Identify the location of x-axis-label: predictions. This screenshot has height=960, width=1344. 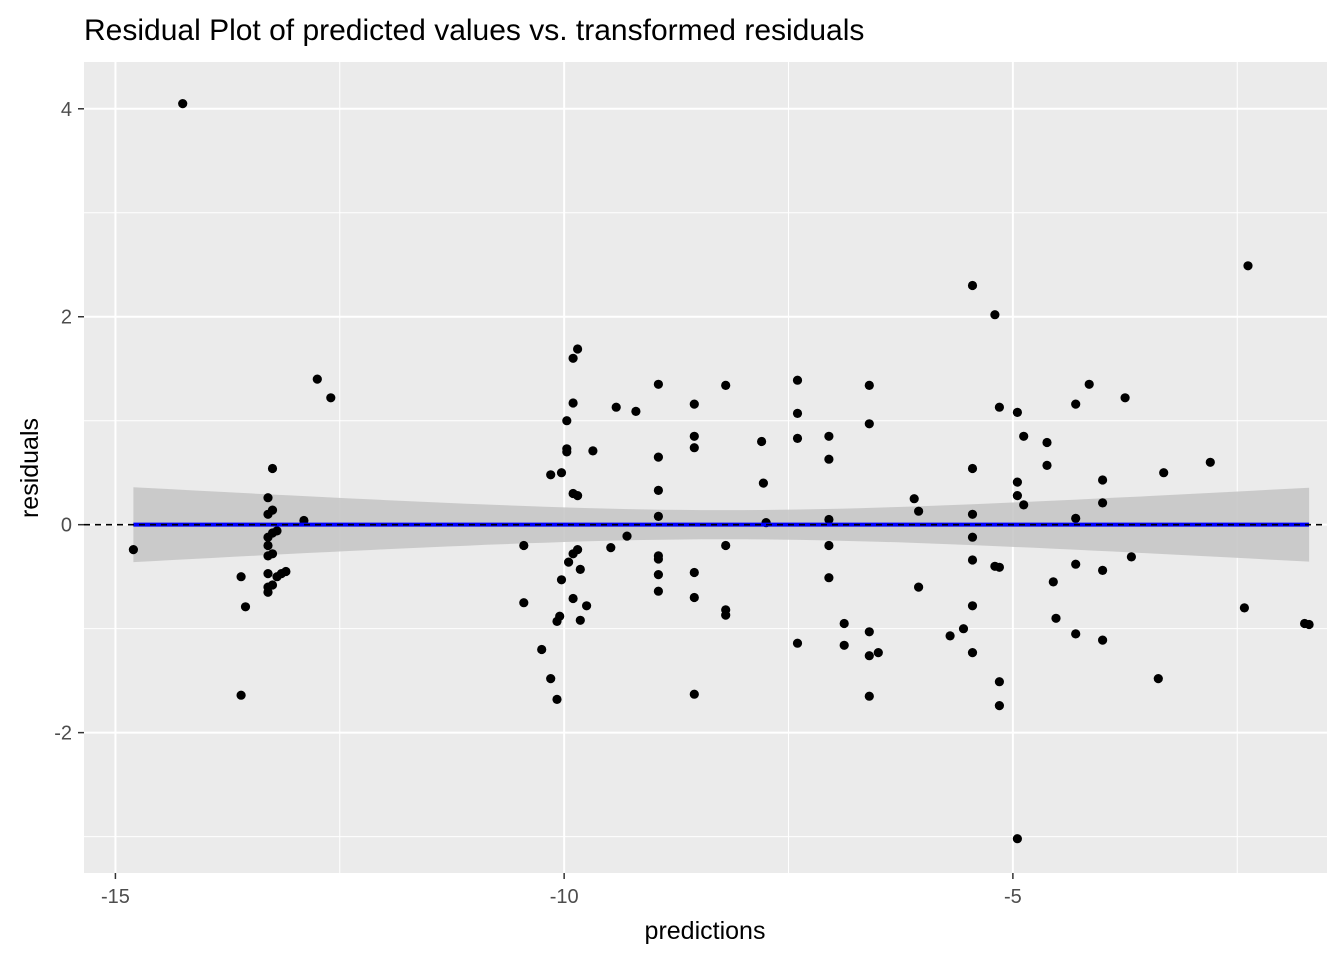
(705, 931).